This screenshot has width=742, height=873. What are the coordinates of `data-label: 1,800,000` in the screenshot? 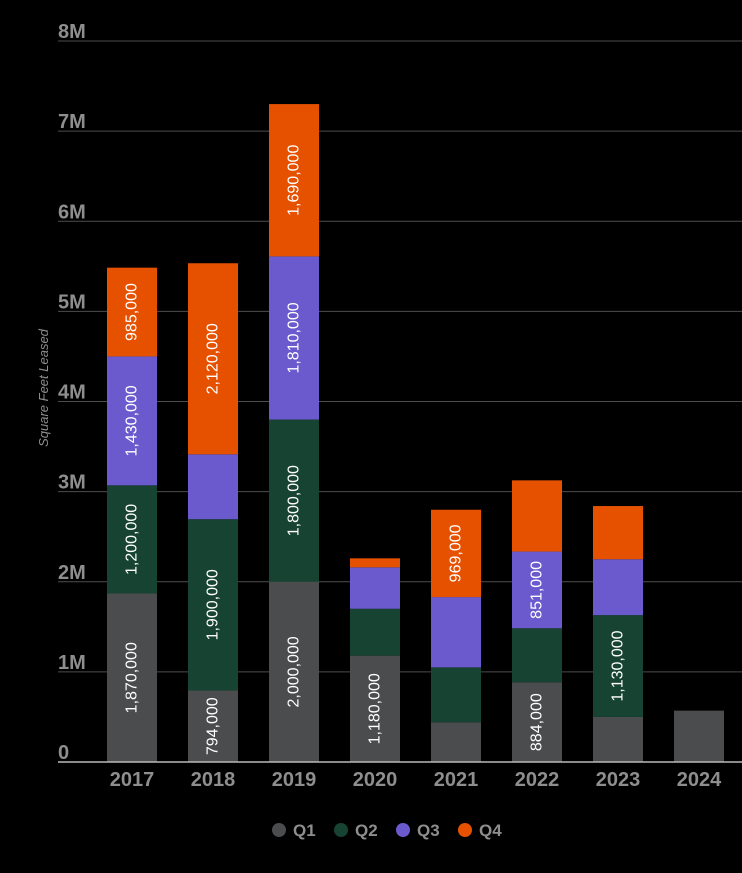 It's located at (294, 500).